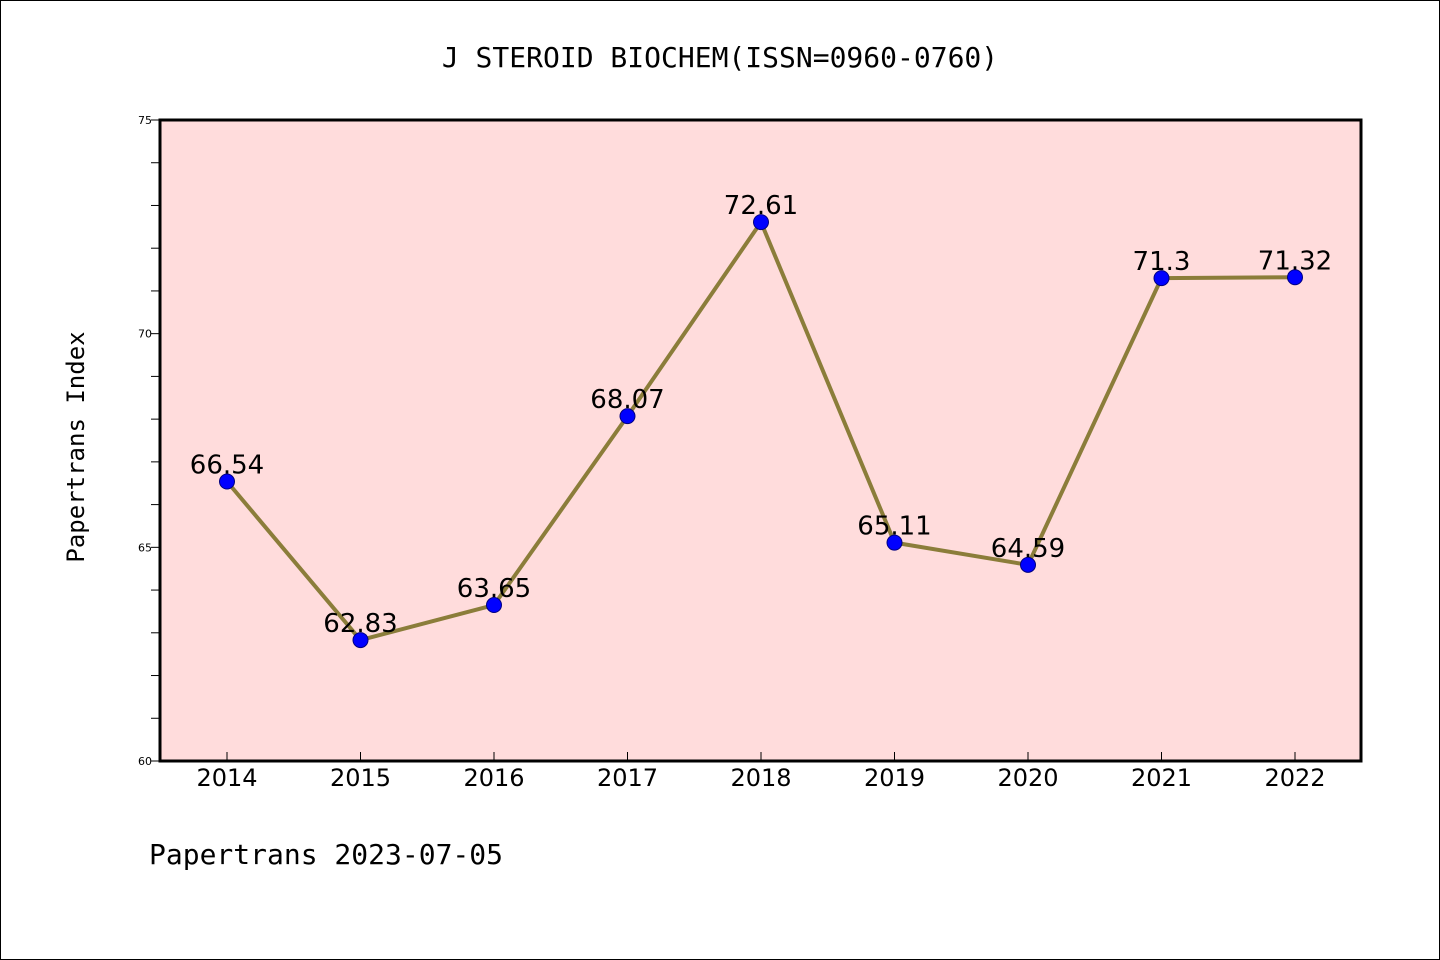 The height and width of the screenshot is (960, 1440). Describe the element at coordinates (76, 446) in the screenshot. I see `y-axis-label: Papertrans Index` at that location.